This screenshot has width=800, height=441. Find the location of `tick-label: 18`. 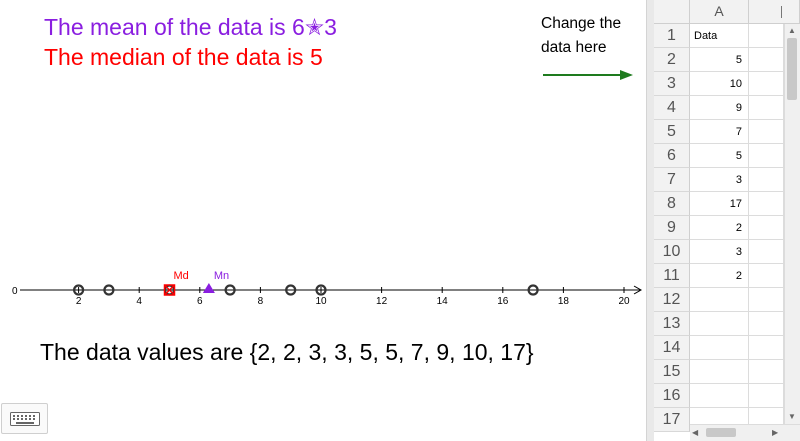

tick-label: 18 is located at coordinates (564, 301).